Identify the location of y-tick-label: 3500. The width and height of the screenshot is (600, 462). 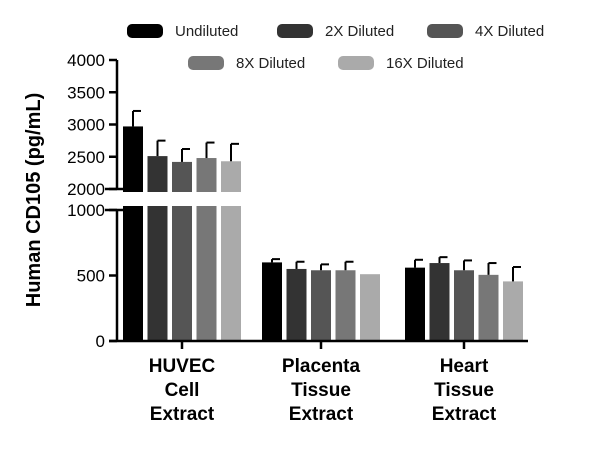
(86, 92).